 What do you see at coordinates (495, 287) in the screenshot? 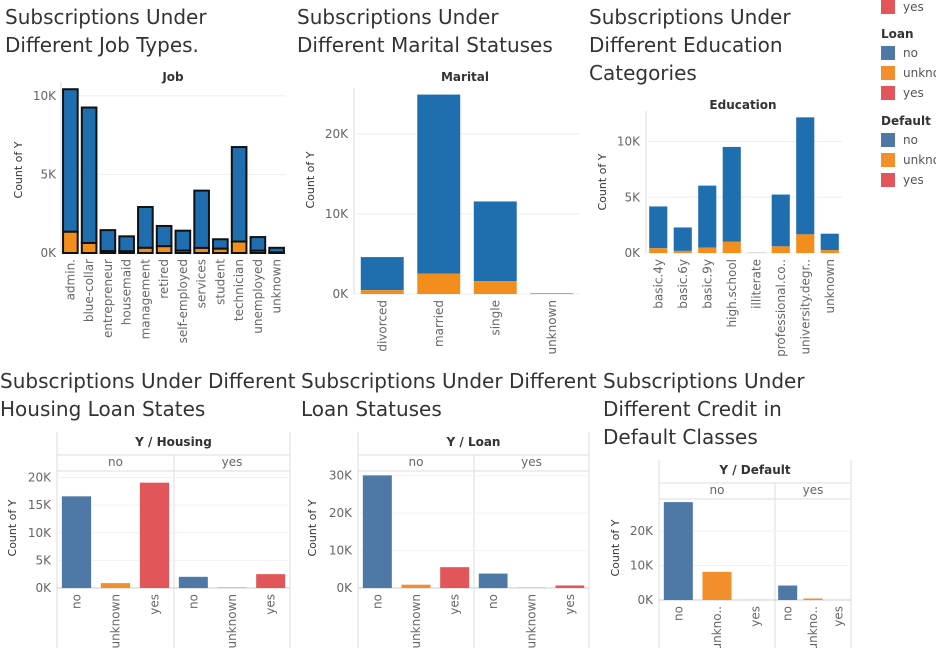
I see `marital-bar-yes-single` at bounding box center [495, 287].